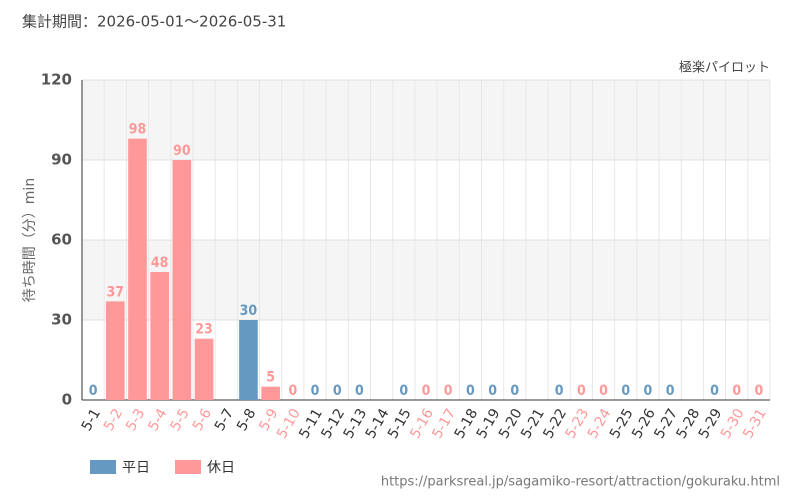  Describe the element at coordinates (67, 400) in the screenshot. I see `y-tick-label: 0` at that location.